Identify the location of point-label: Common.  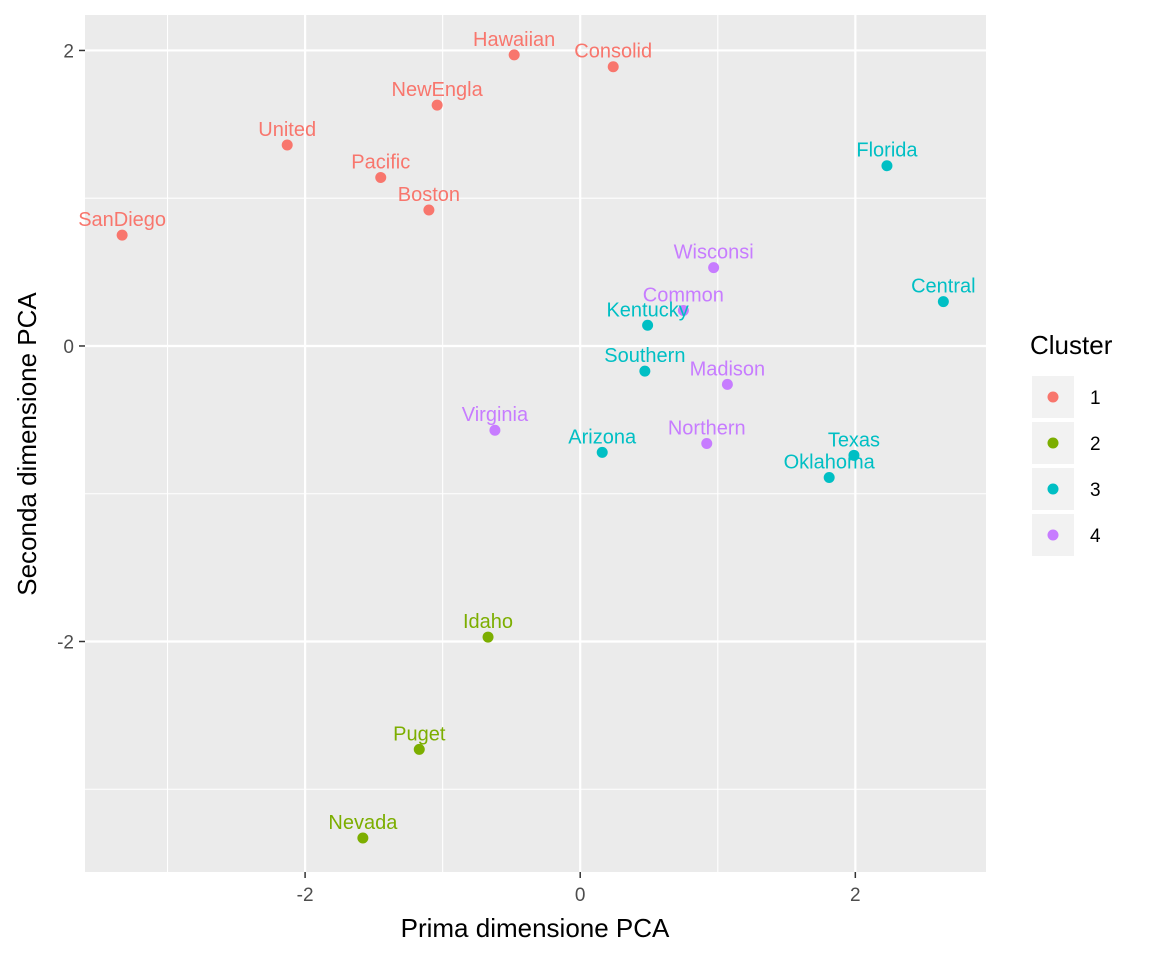
(683, 296).